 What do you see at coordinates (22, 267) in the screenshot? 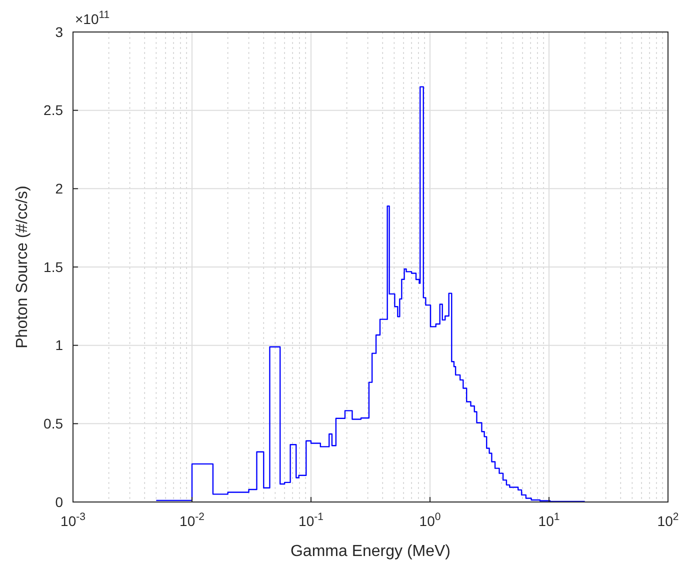
I see `y-axis-title: Photon Source (#/cc/s)` at bounding box center [22, 267].